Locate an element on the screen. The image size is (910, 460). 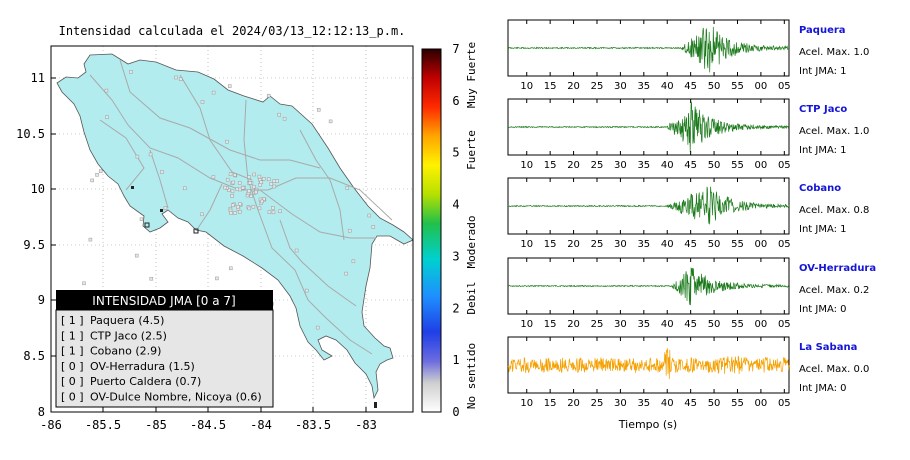
station-name: CTP Jaco is located at coordinates (823, 109).